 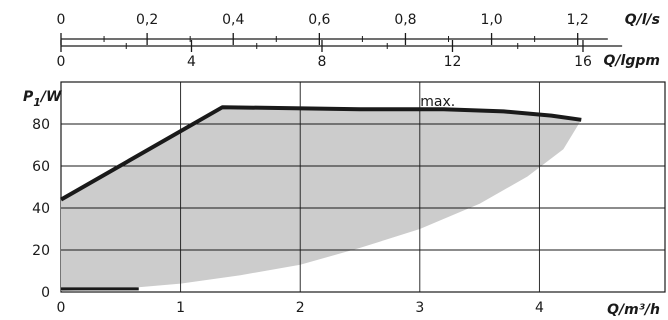 What do you see at coordinates (340, 55) in the screenshot?
I see `top-axis-igpm: 0 4 8 12 16` at bounding box center [340, 55].